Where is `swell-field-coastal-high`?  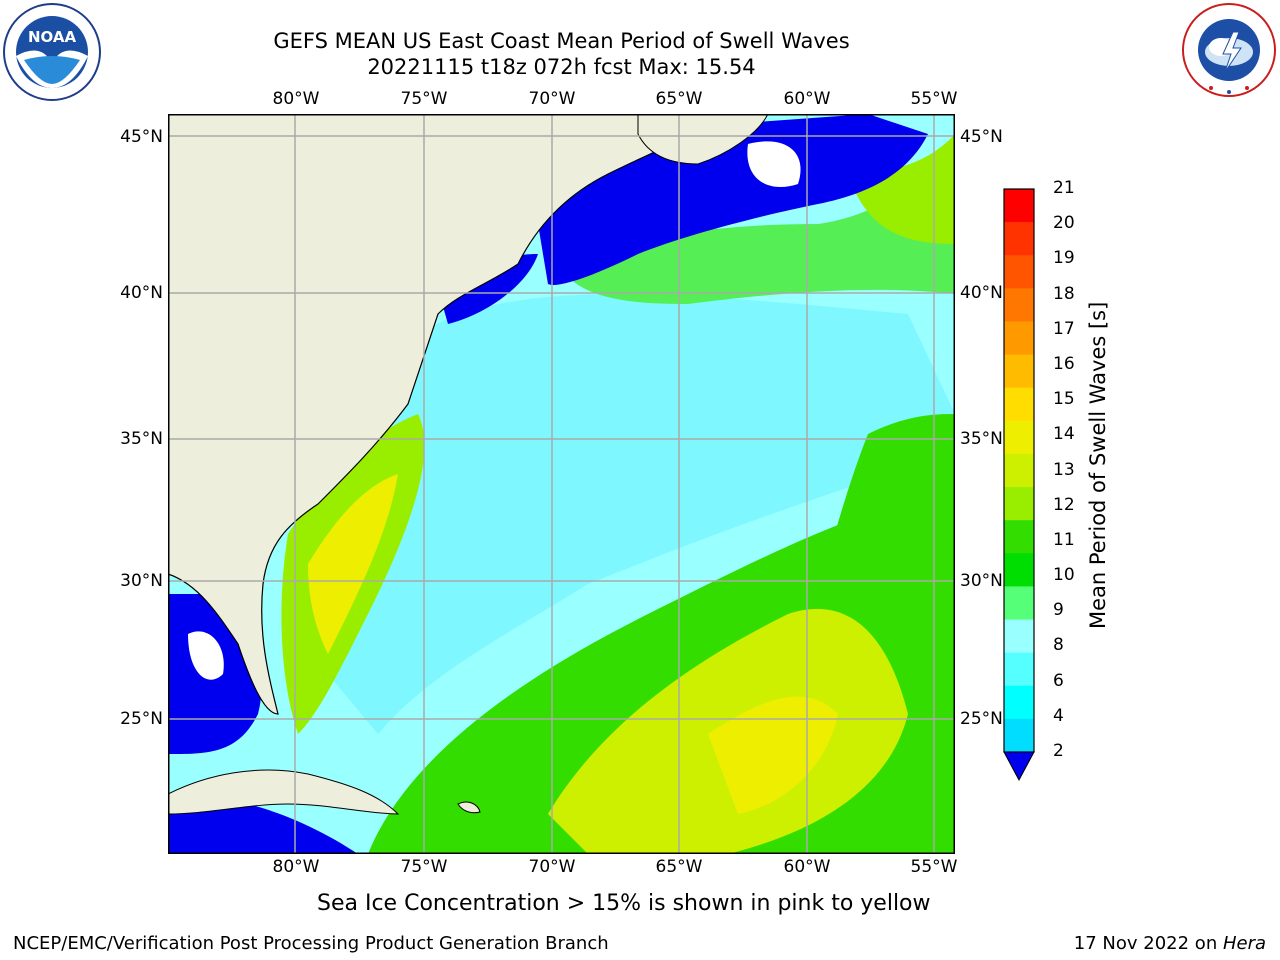
swell-field-coastal-high is located at coordinates (353, 564).